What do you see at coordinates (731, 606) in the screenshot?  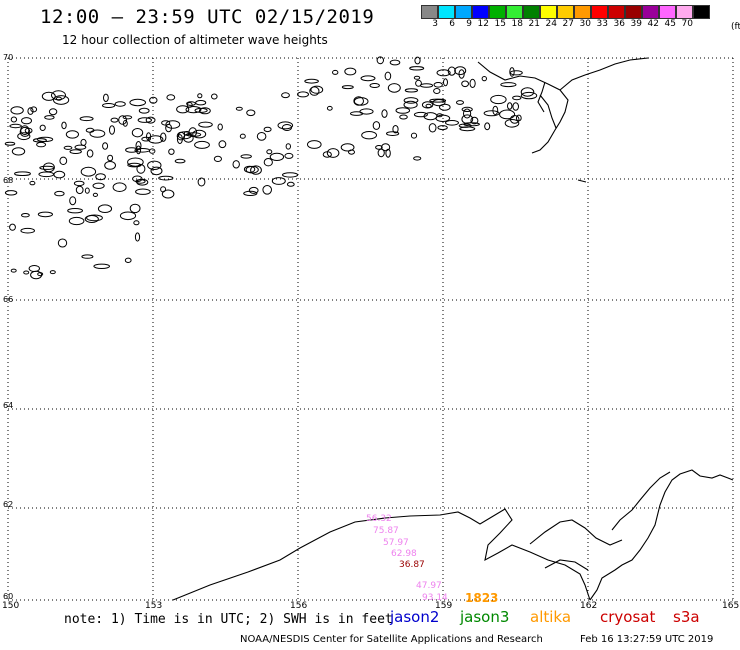 I see `lon-label-165: 165` at bounding box center [731, 606].